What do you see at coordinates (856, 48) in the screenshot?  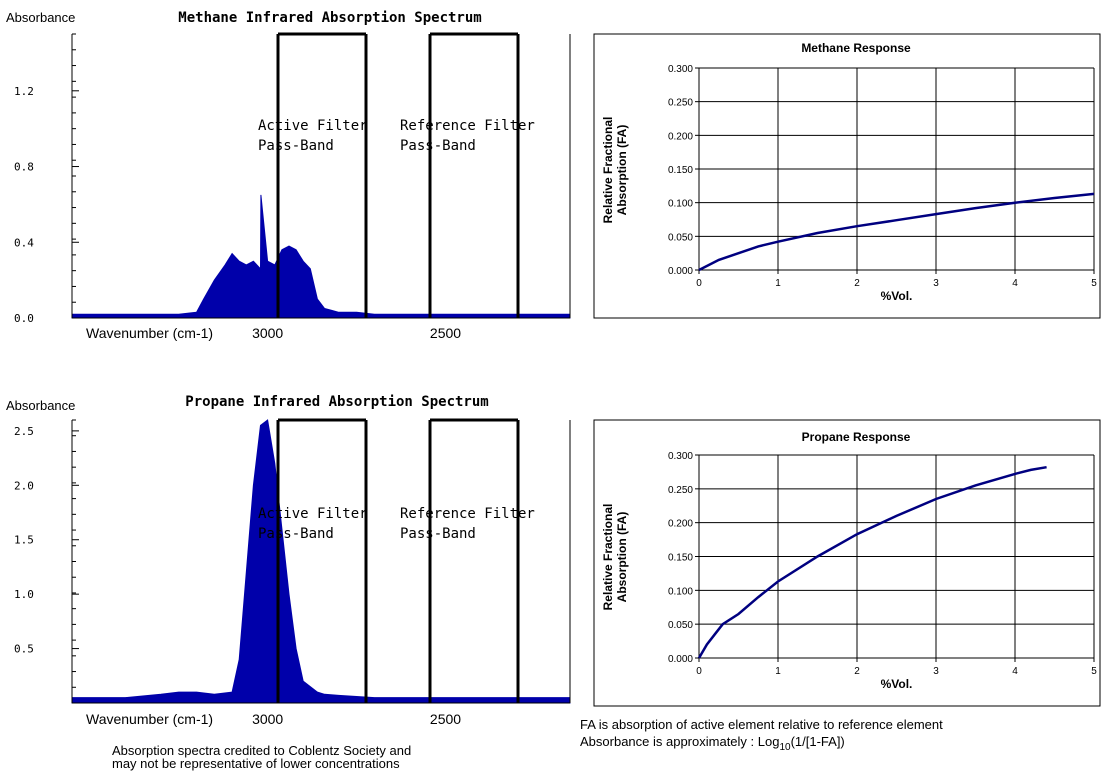 I see `chart-title: Methane Response` at bounding box center [856, 48].